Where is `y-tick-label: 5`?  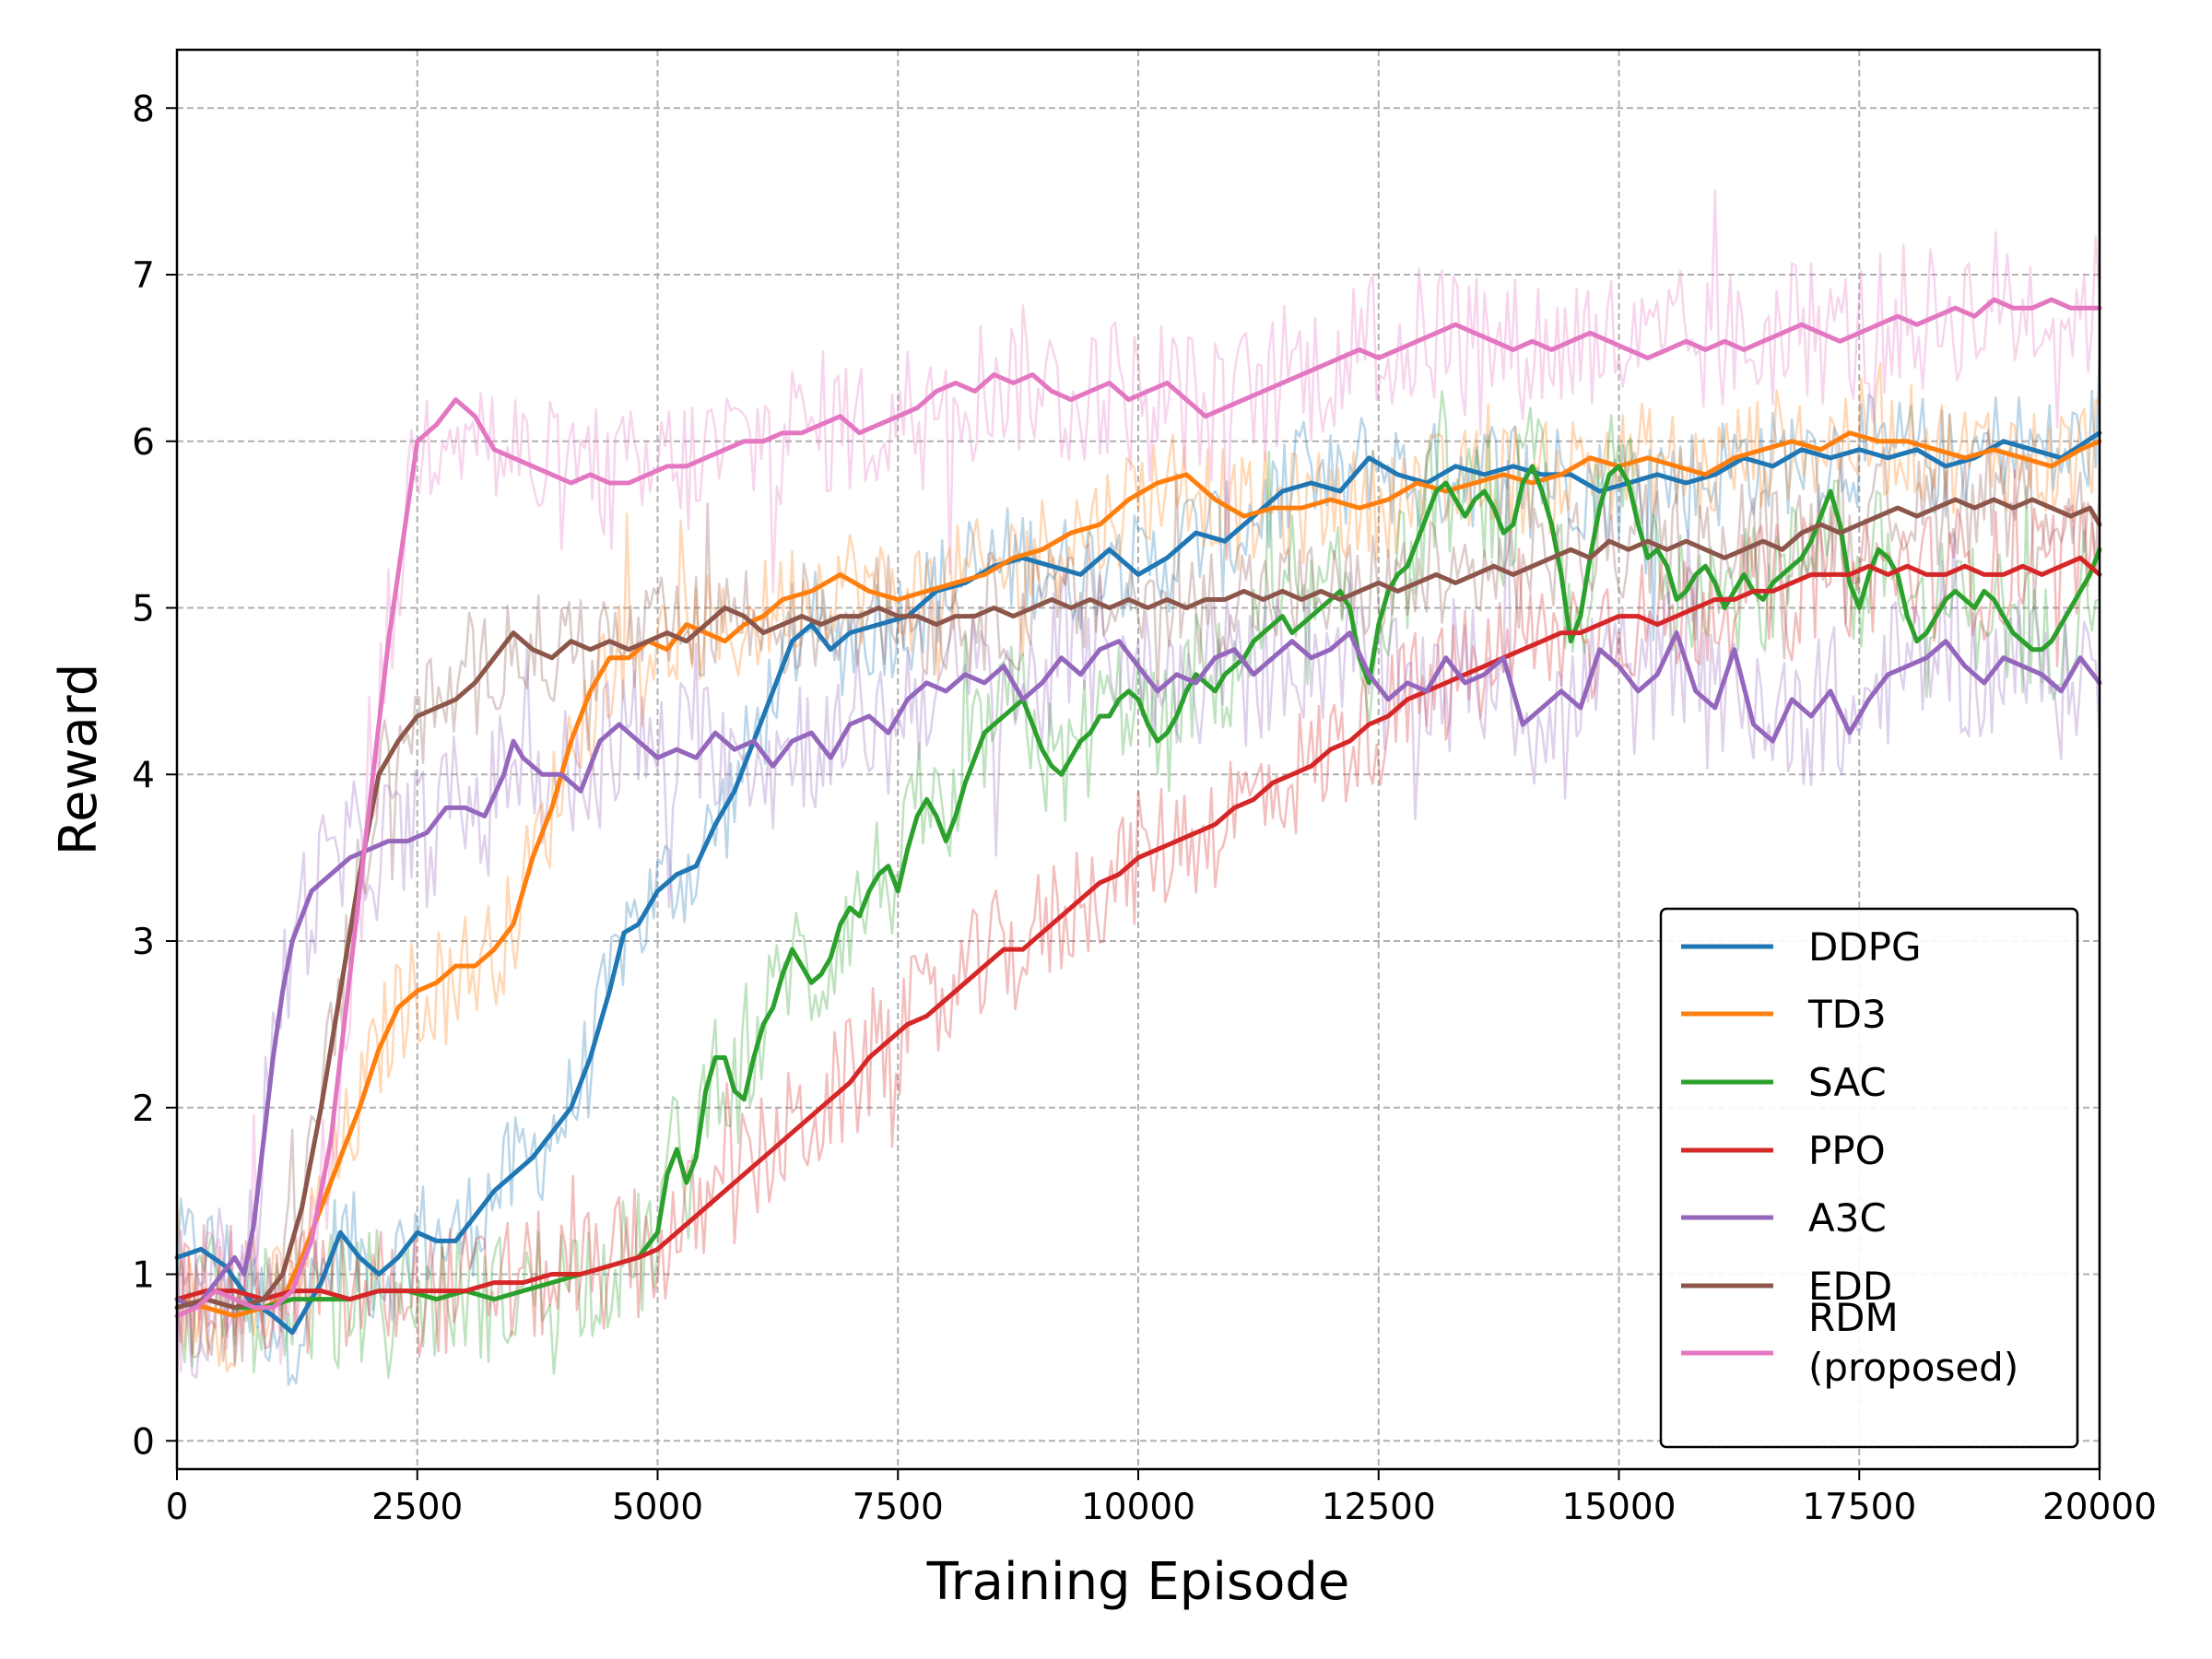 y-tick-label: 5 is located at coordinates (143, 609).